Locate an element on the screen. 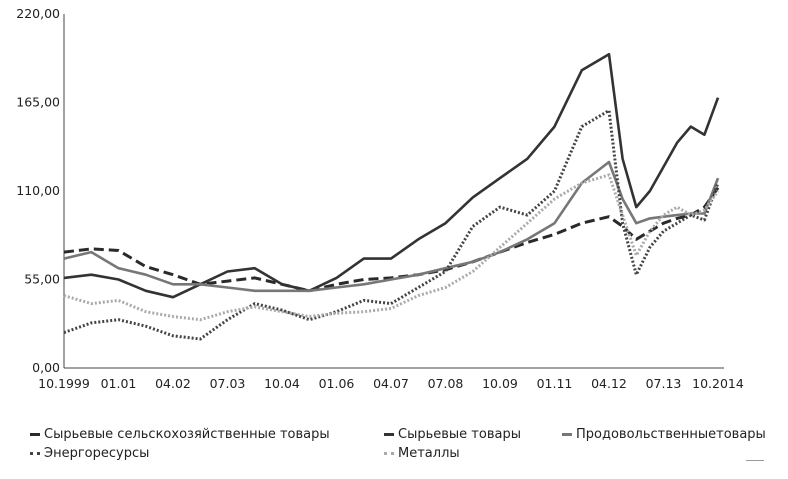  legend-item-food: Продовольственныетовары is located at coordinates (664, 434).